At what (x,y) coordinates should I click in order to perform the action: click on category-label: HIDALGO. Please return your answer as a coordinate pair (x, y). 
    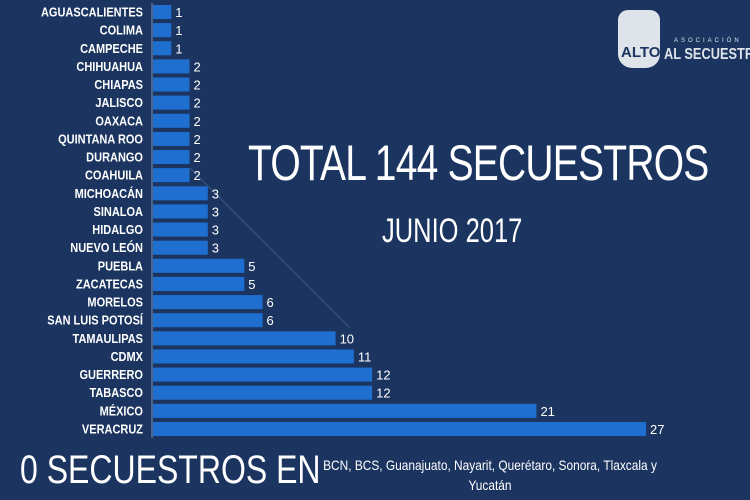
    Looking at the image, I should click on (117, 230).